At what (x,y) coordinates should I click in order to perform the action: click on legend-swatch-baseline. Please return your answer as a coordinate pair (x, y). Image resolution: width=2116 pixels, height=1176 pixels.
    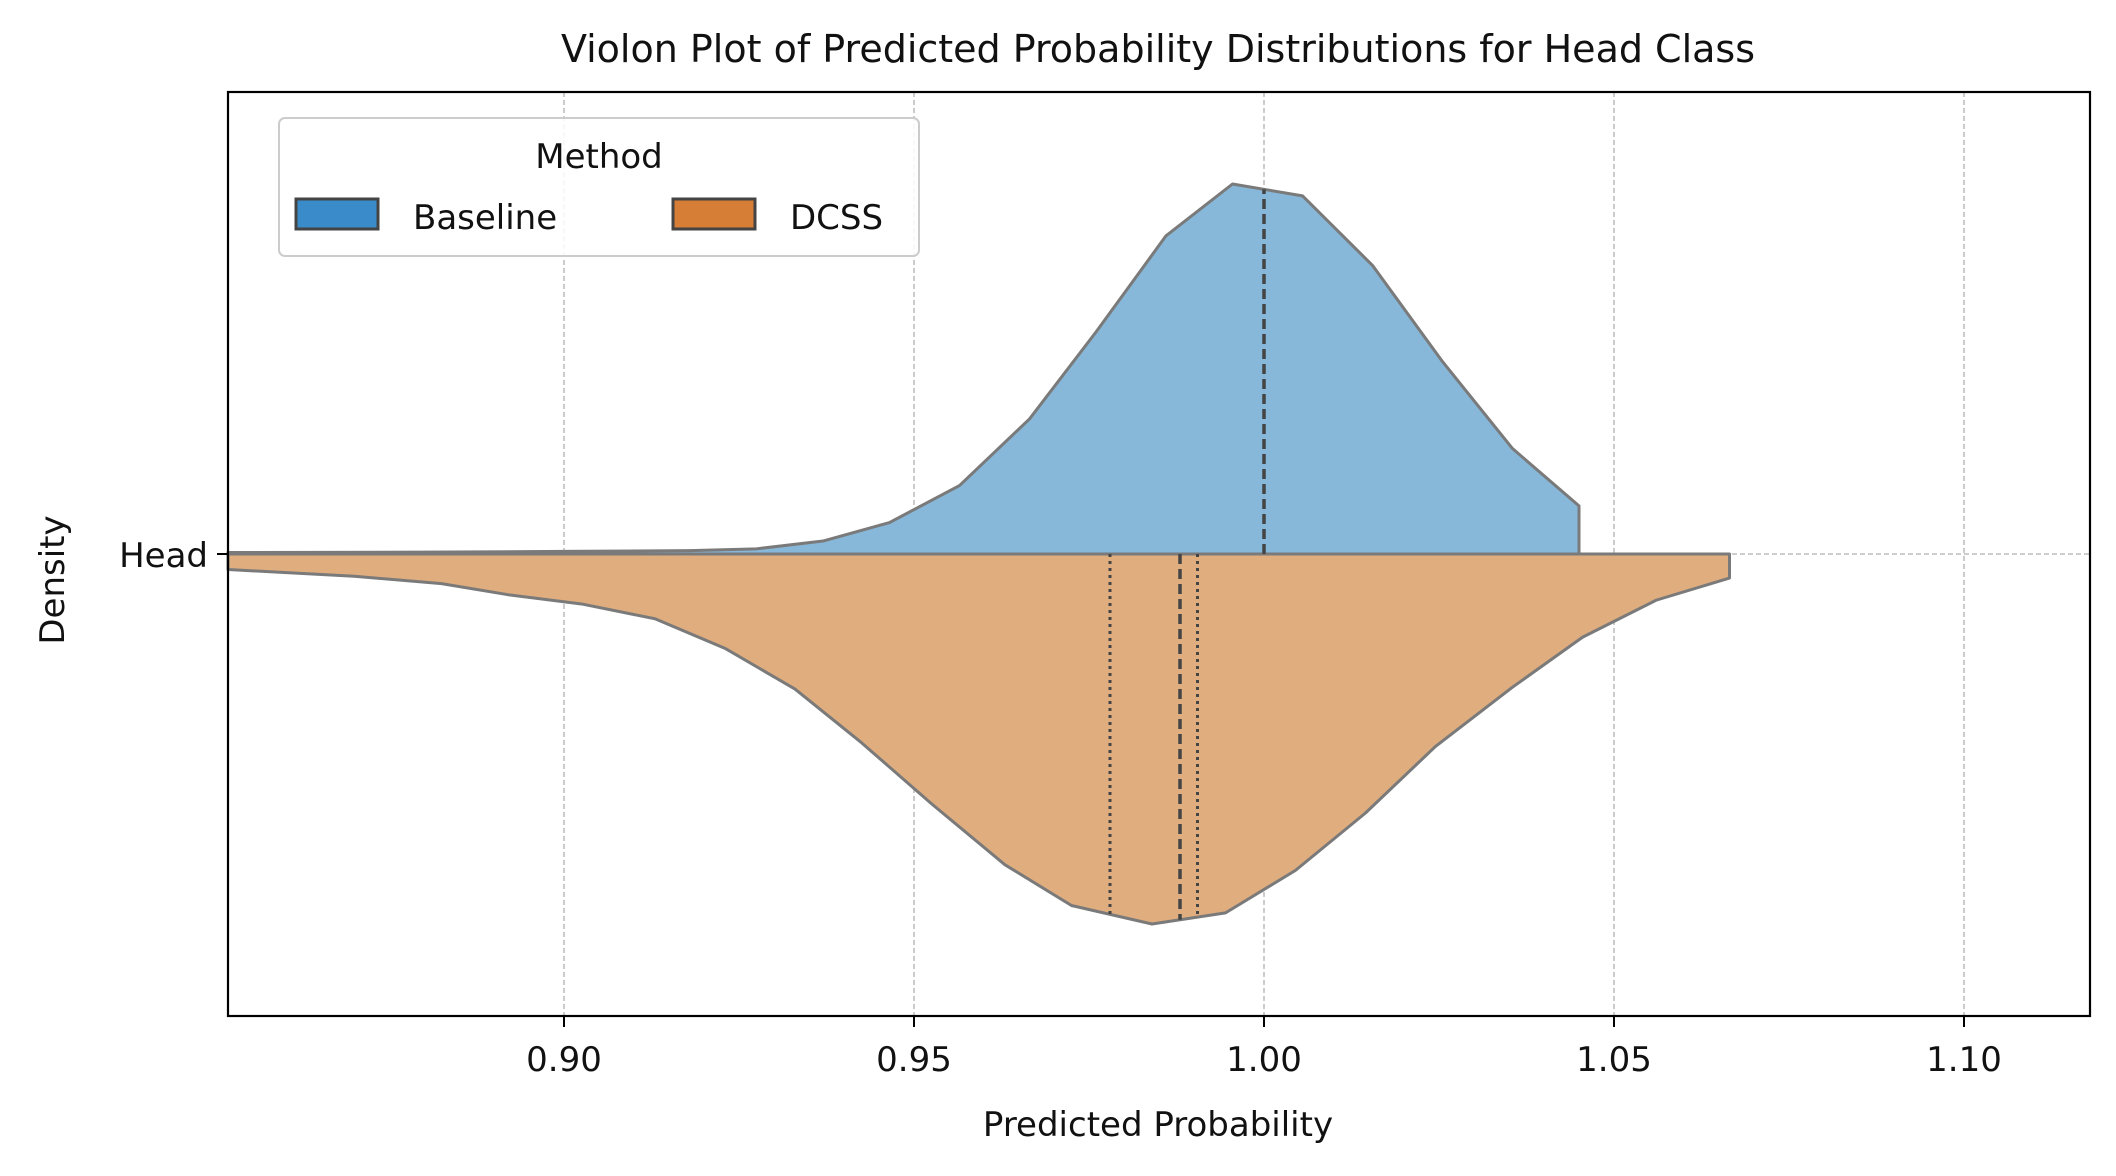
    Looking at the image, I should click on (337, 214).